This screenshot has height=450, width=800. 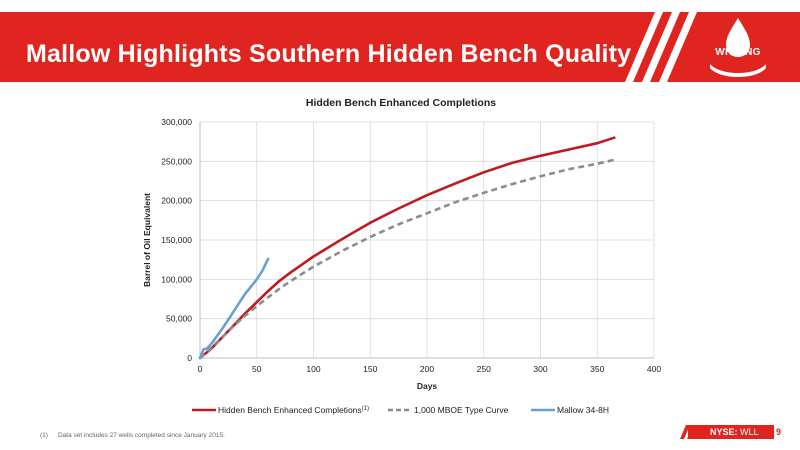 What do you see at coordinates (597, 369) in the screenshot?
I see `x-tick-label: 350` at bounding box center [597, 369].